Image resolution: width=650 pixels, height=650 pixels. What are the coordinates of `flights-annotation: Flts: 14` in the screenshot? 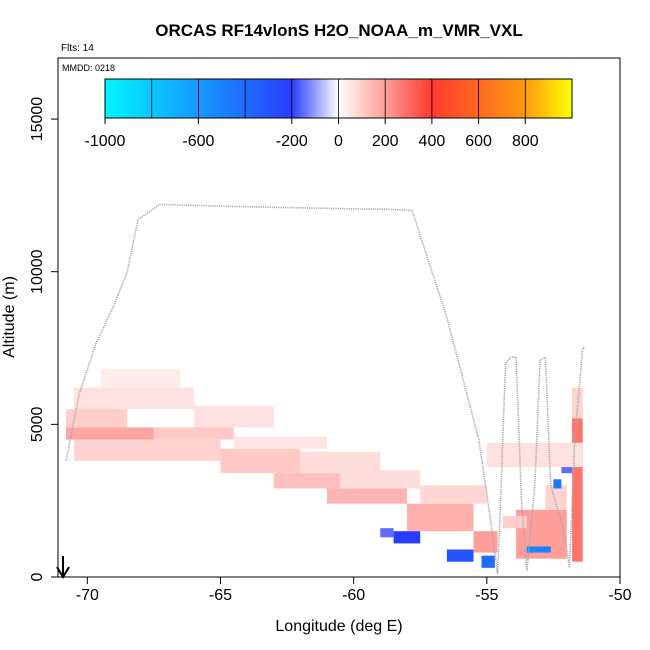 It's located at (77, 48).